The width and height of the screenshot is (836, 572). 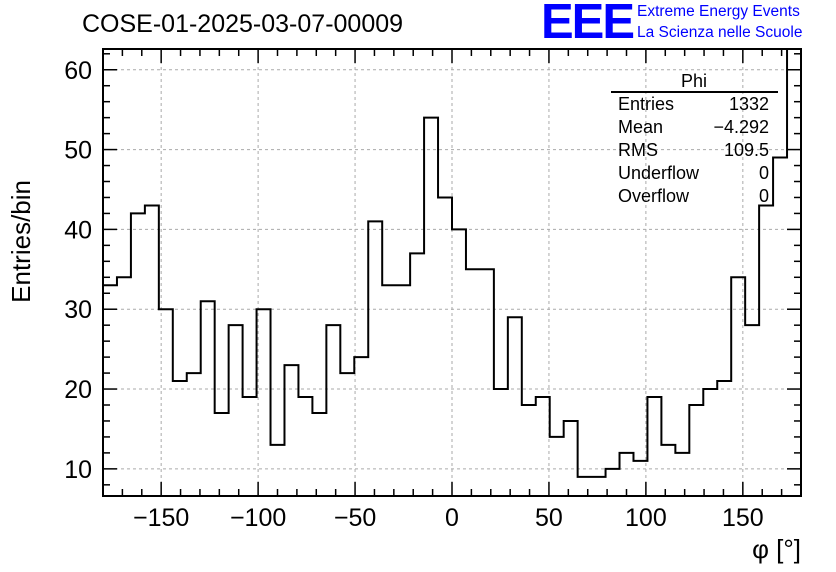 I want to click on plot-title: COSE-01-2025-03-07-00009, so click(x=243, y=24).